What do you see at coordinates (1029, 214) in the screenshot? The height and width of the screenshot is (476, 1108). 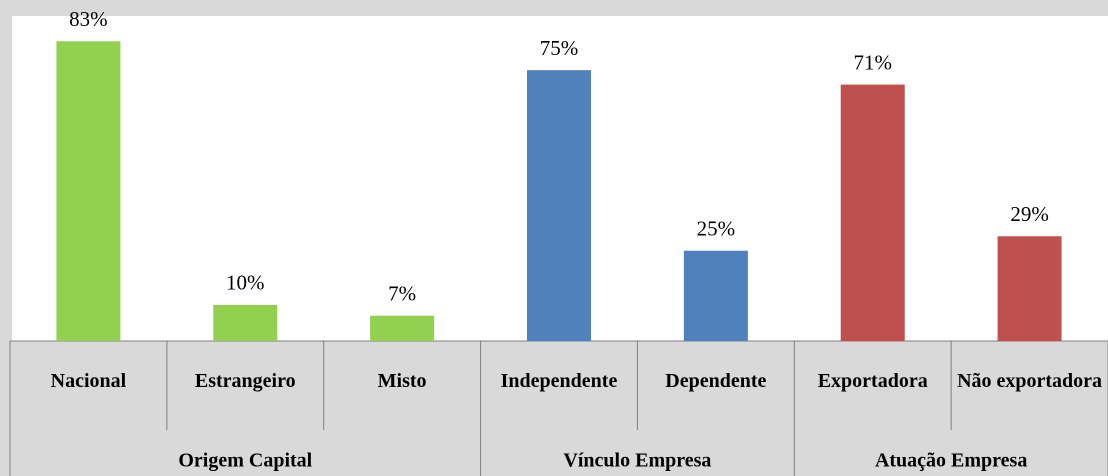 I see `data-label: 29%` at bounding box center [1029, 214].